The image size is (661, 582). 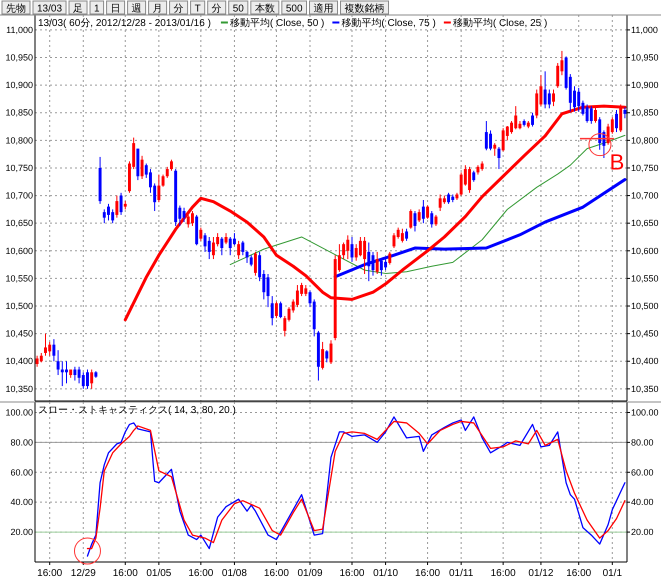 I want to click on y2-tick-label: 40.00, so click(x=642, y=502).